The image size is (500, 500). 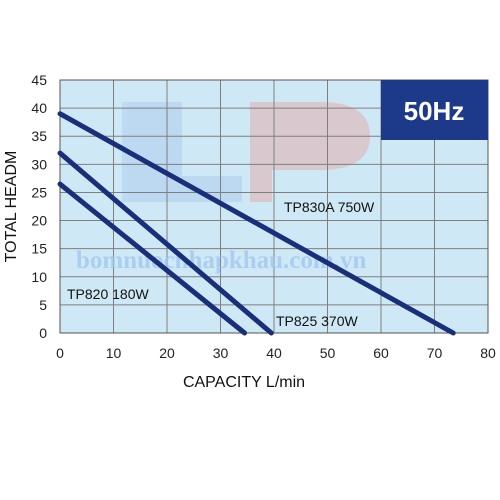 I want to click on series-line, so click(x=152, y=258).